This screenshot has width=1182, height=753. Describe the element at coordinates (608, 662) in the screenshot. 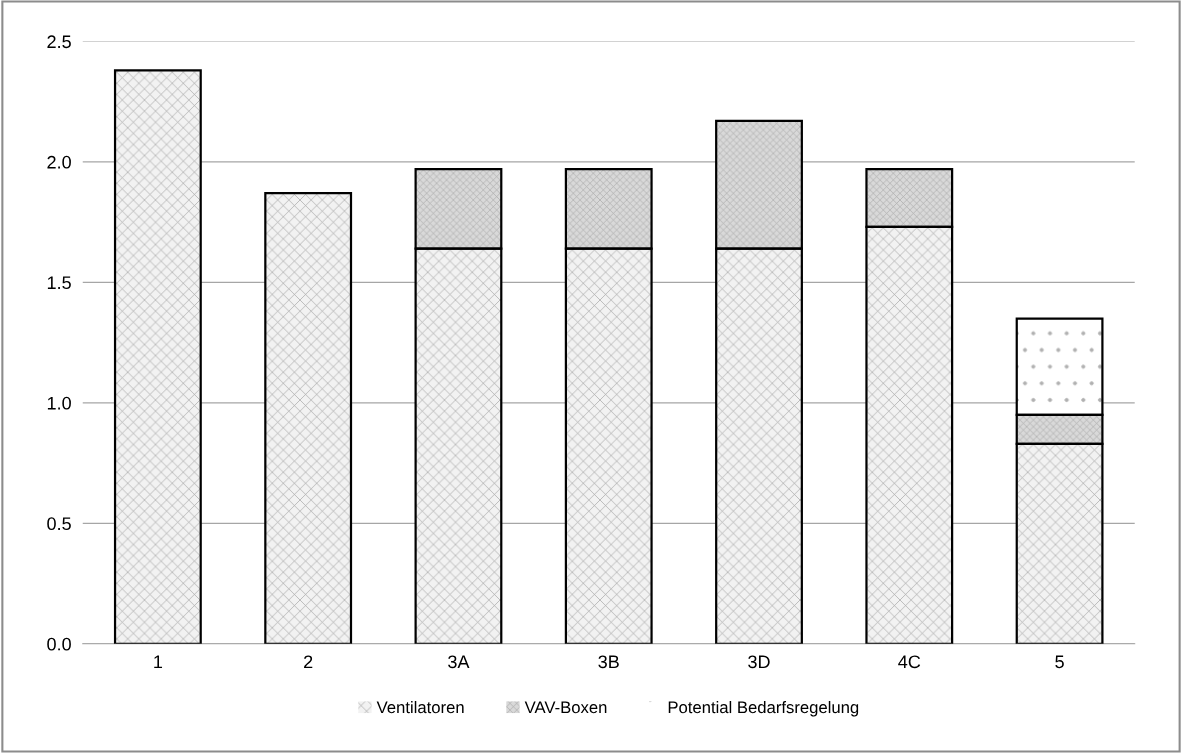

I see `x-tick-label: 3B` at that location.